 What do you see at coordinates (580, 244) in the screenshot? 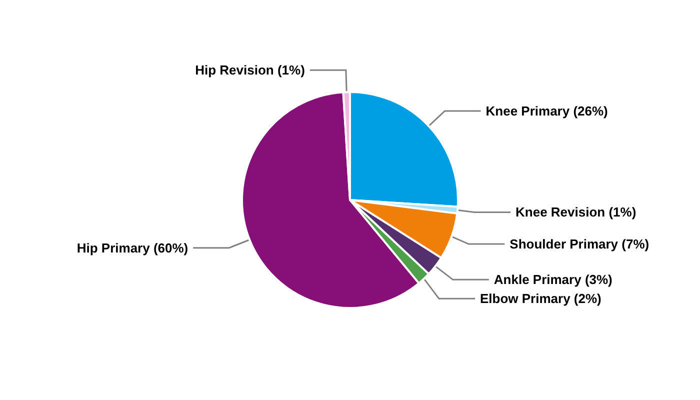
I see `slice-label: Shoulder Primary (7%)` at bounding box center [580, 244].